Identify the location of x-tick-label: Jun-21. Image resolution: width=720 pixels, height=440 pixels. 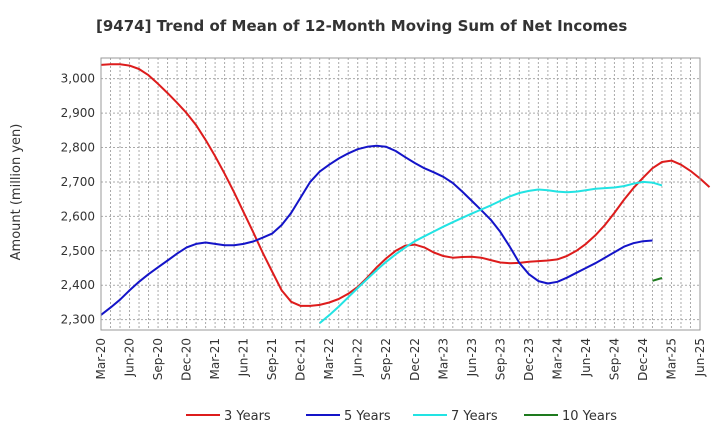
(244, 357).